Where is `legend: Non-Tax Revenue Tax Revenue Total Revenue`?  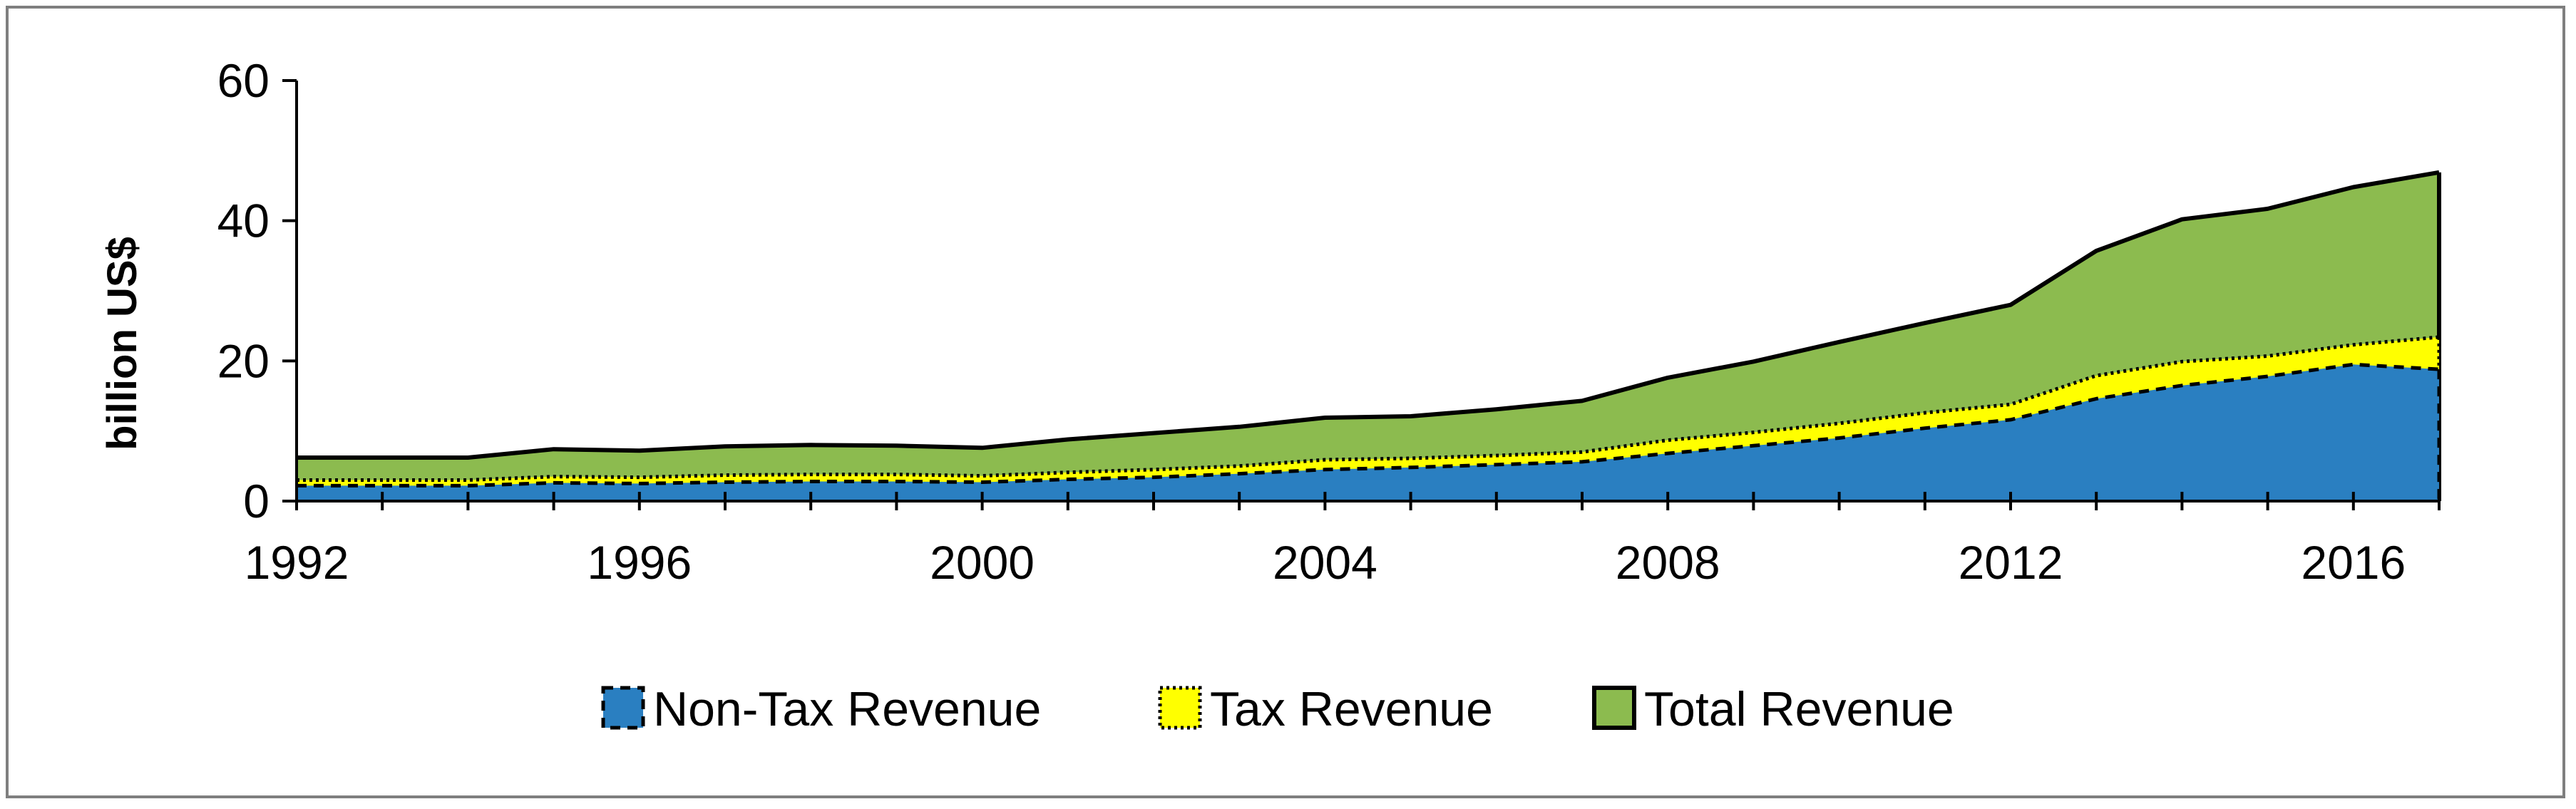 legend: Non-Tax Revenue Tax Revenue Total Revenue is located at coordinates (1277, 709).